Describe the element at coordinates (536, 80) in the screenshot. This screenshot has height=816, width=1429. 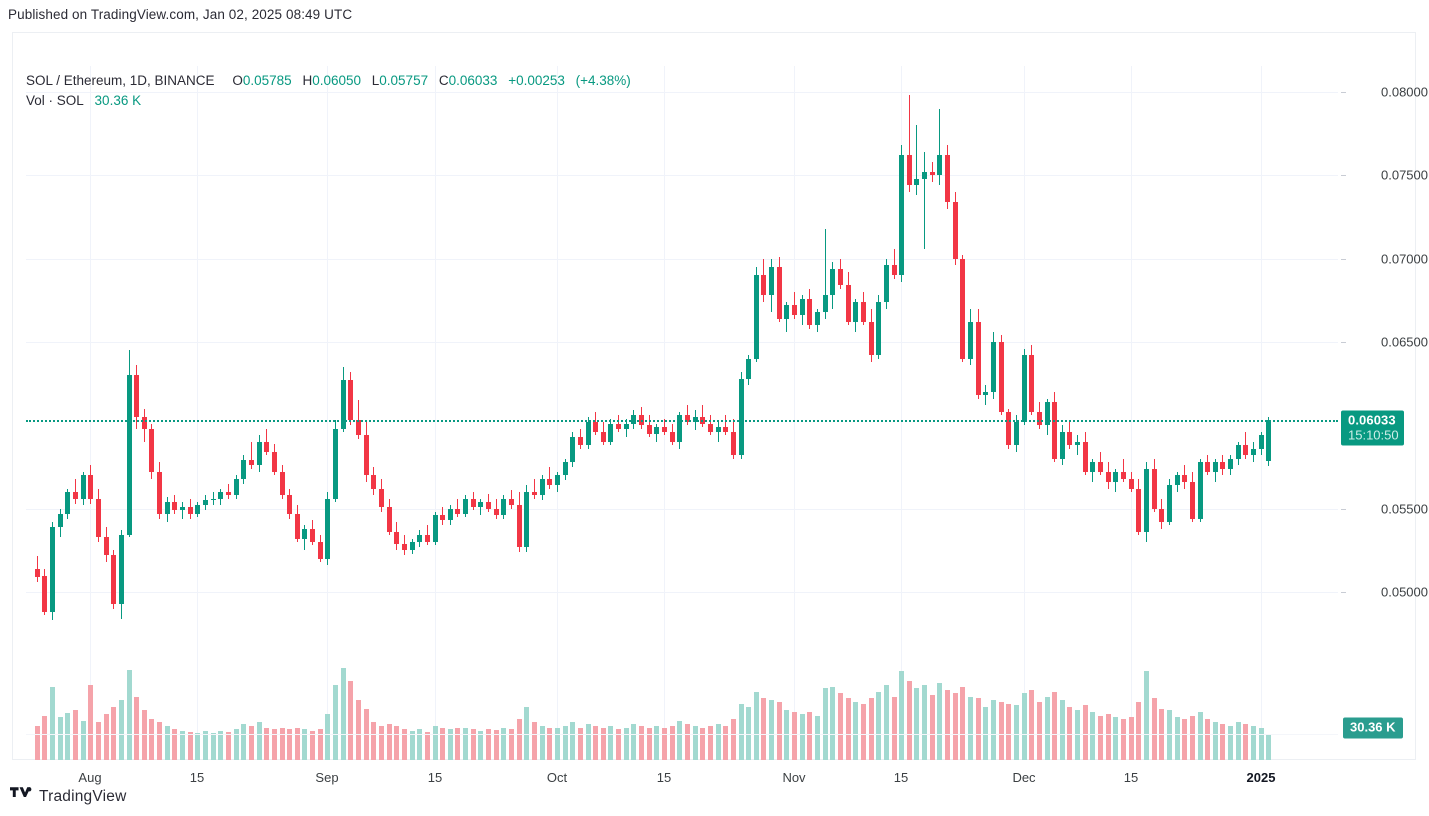
I see `legend-change: +0.00253` at that location.